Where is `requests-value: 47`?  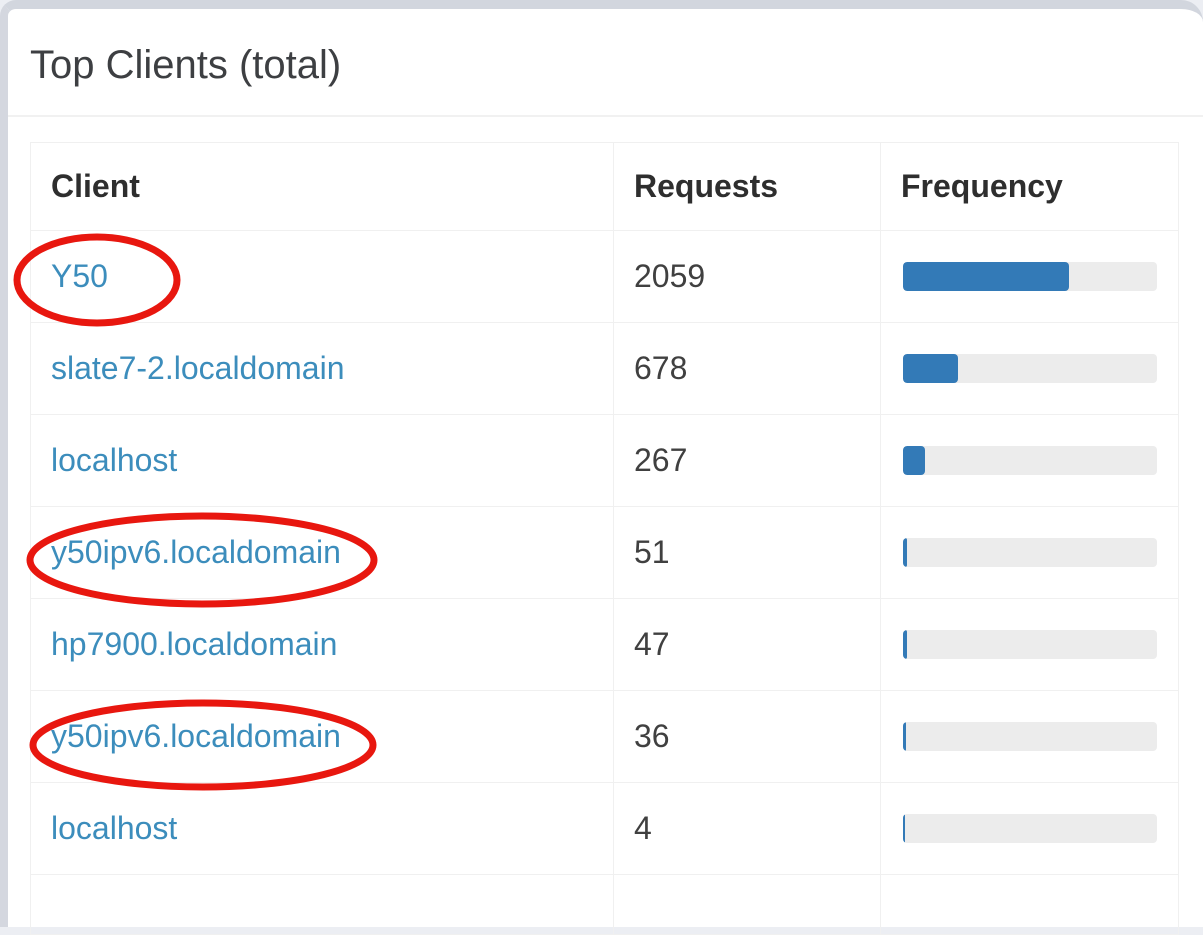 requests-value: 47 is located at coordinates (652, 644).